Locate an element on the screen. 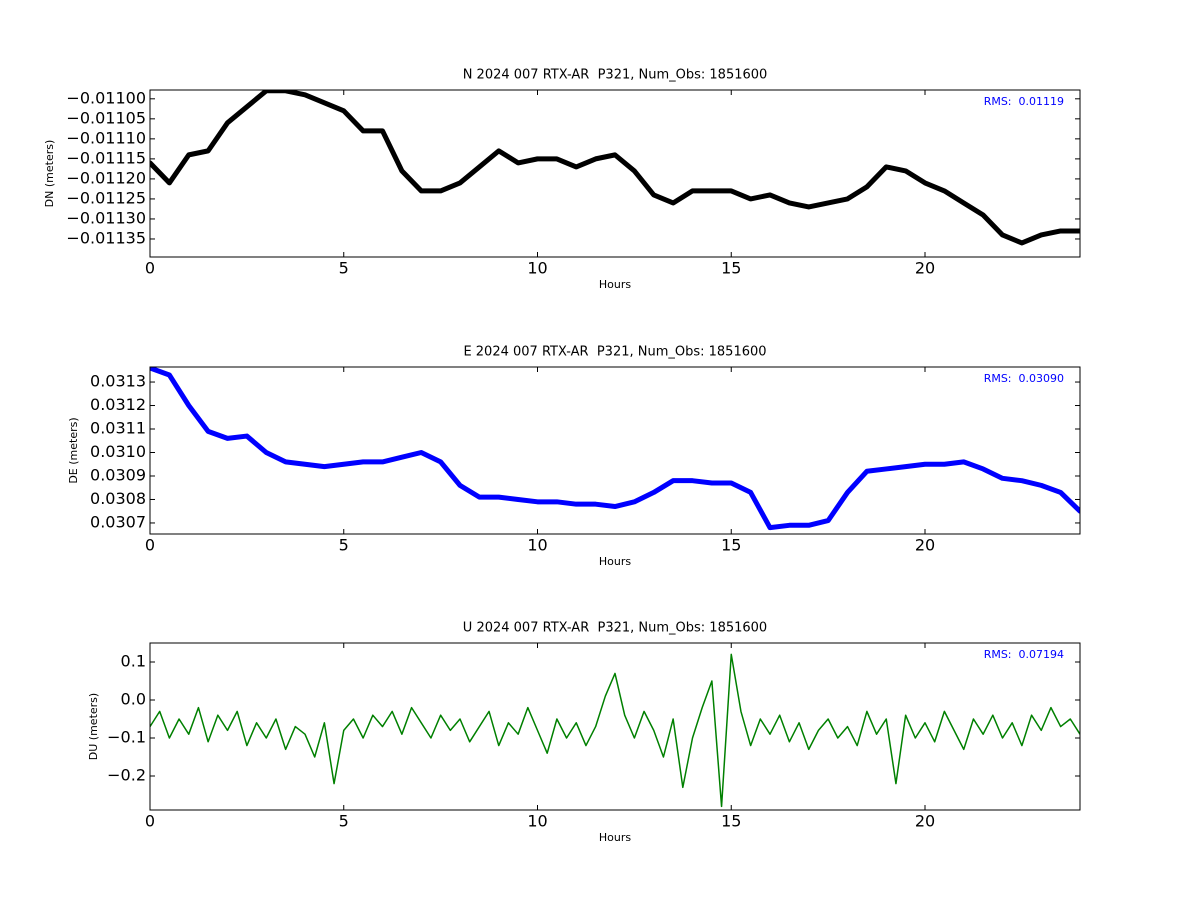  y-tick-label: −0.01135 is located at coordinates (106, 237).